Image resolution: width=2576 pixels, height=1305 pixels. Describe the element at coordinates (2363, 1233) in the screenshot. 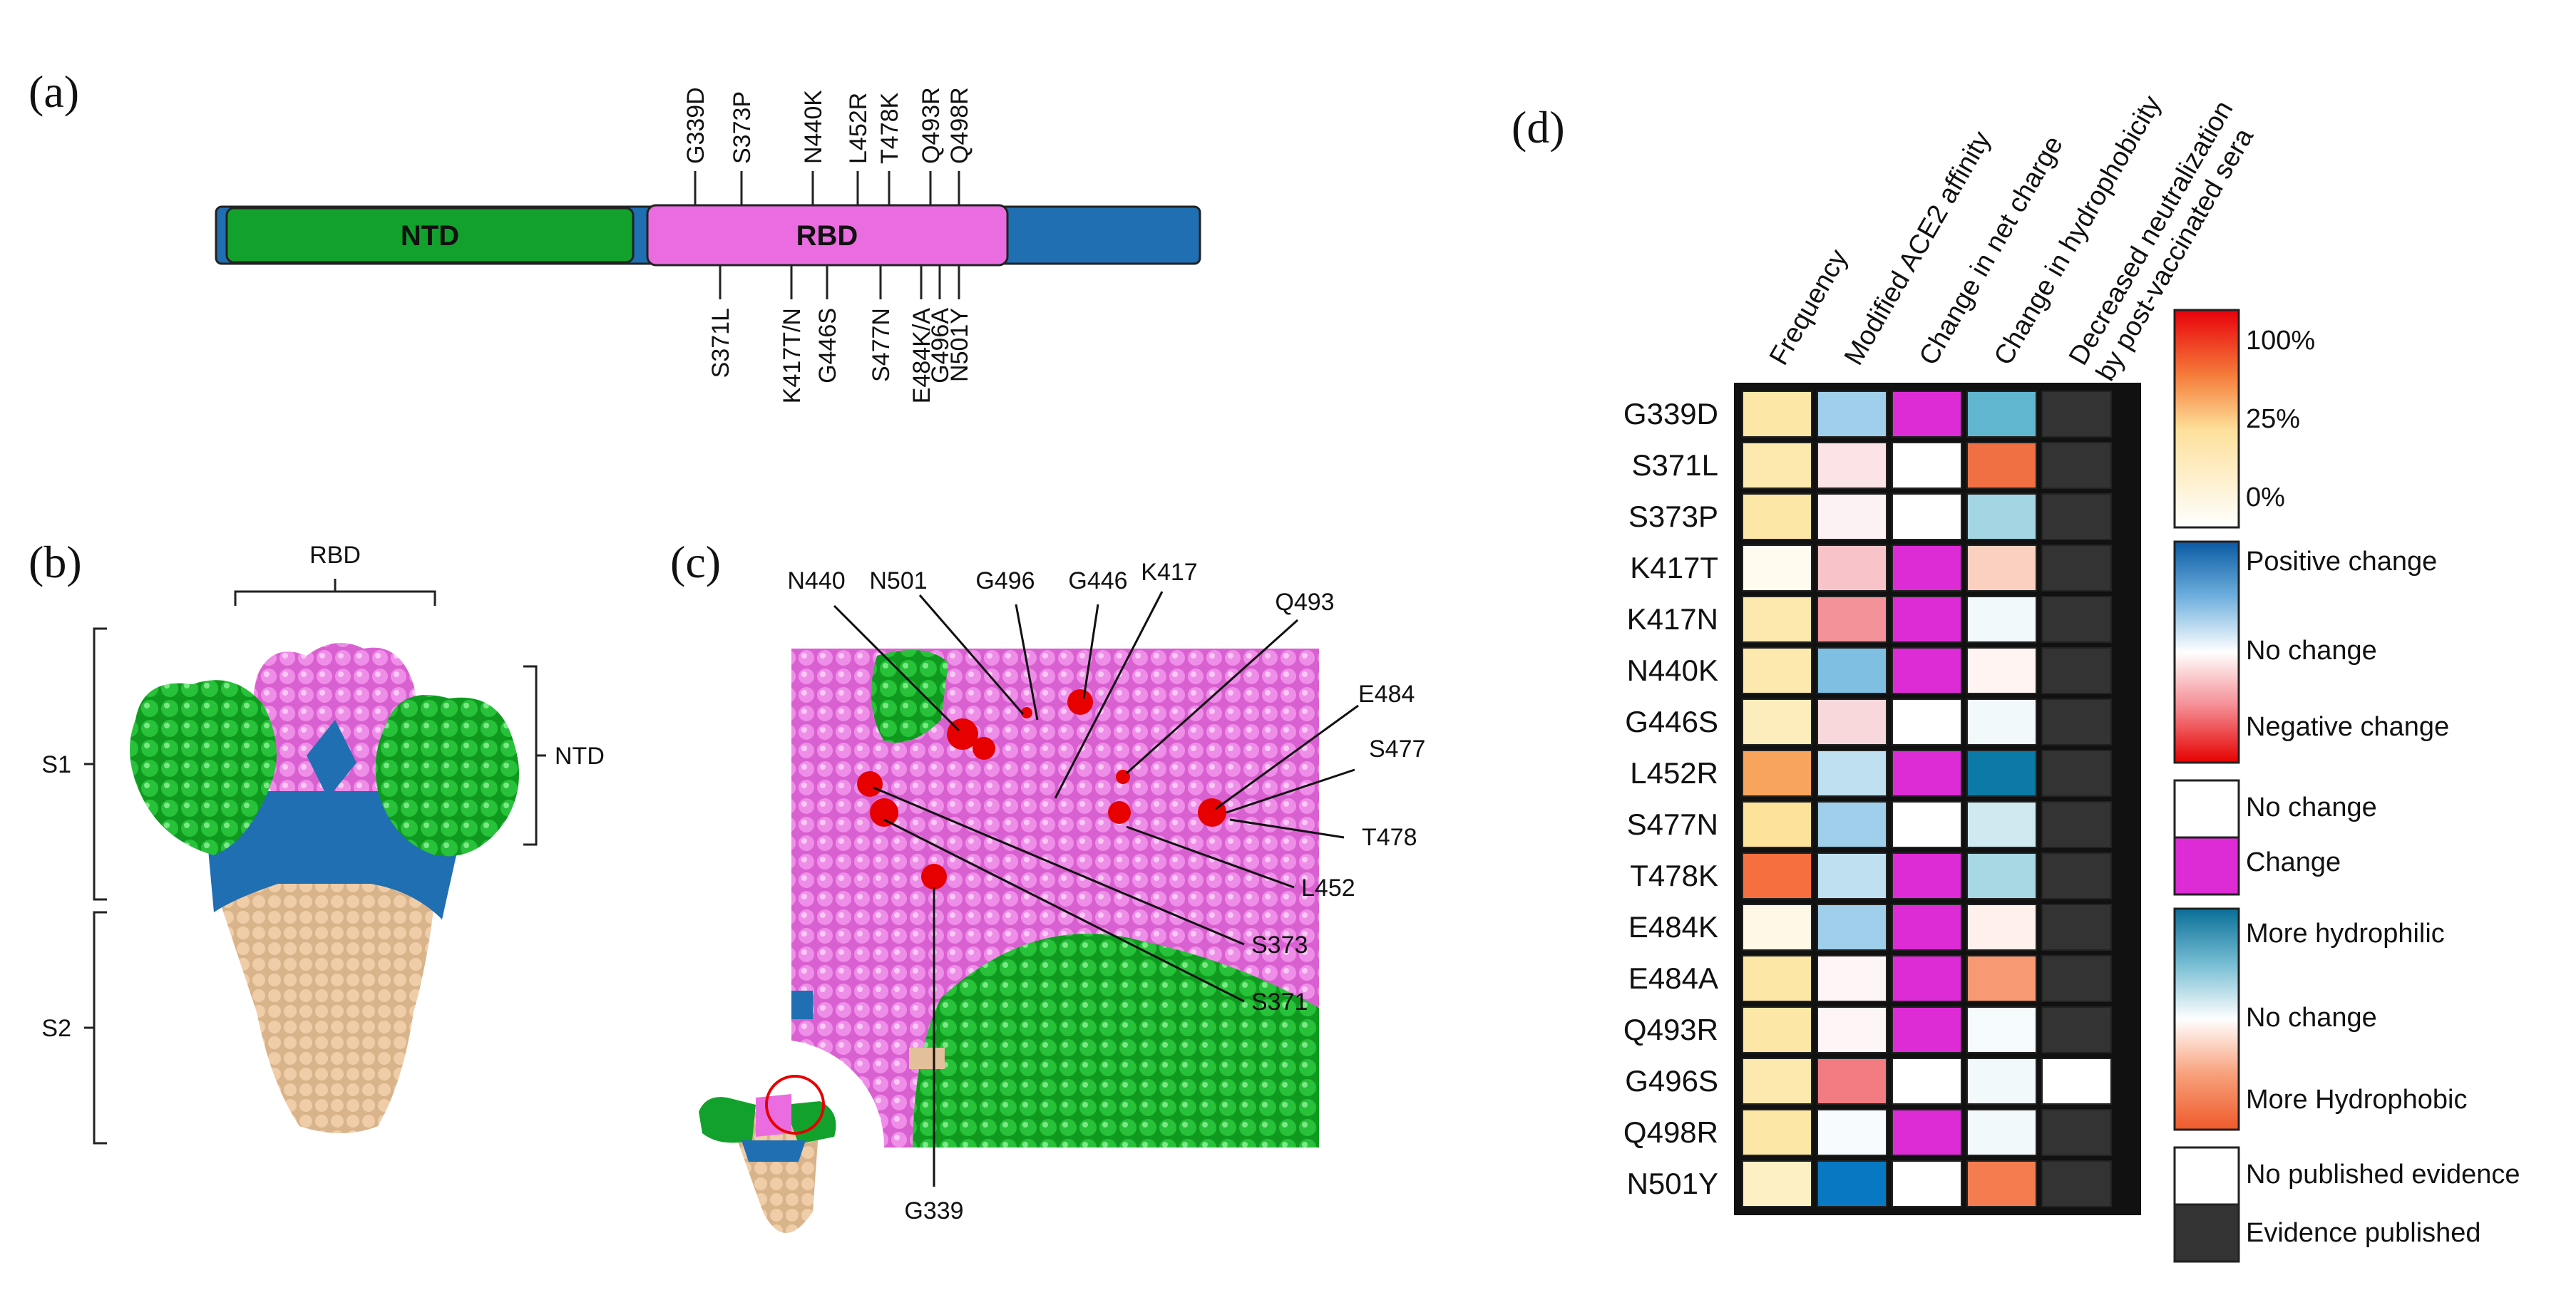

I see `legend-neut-published: Evidence published` at that location.